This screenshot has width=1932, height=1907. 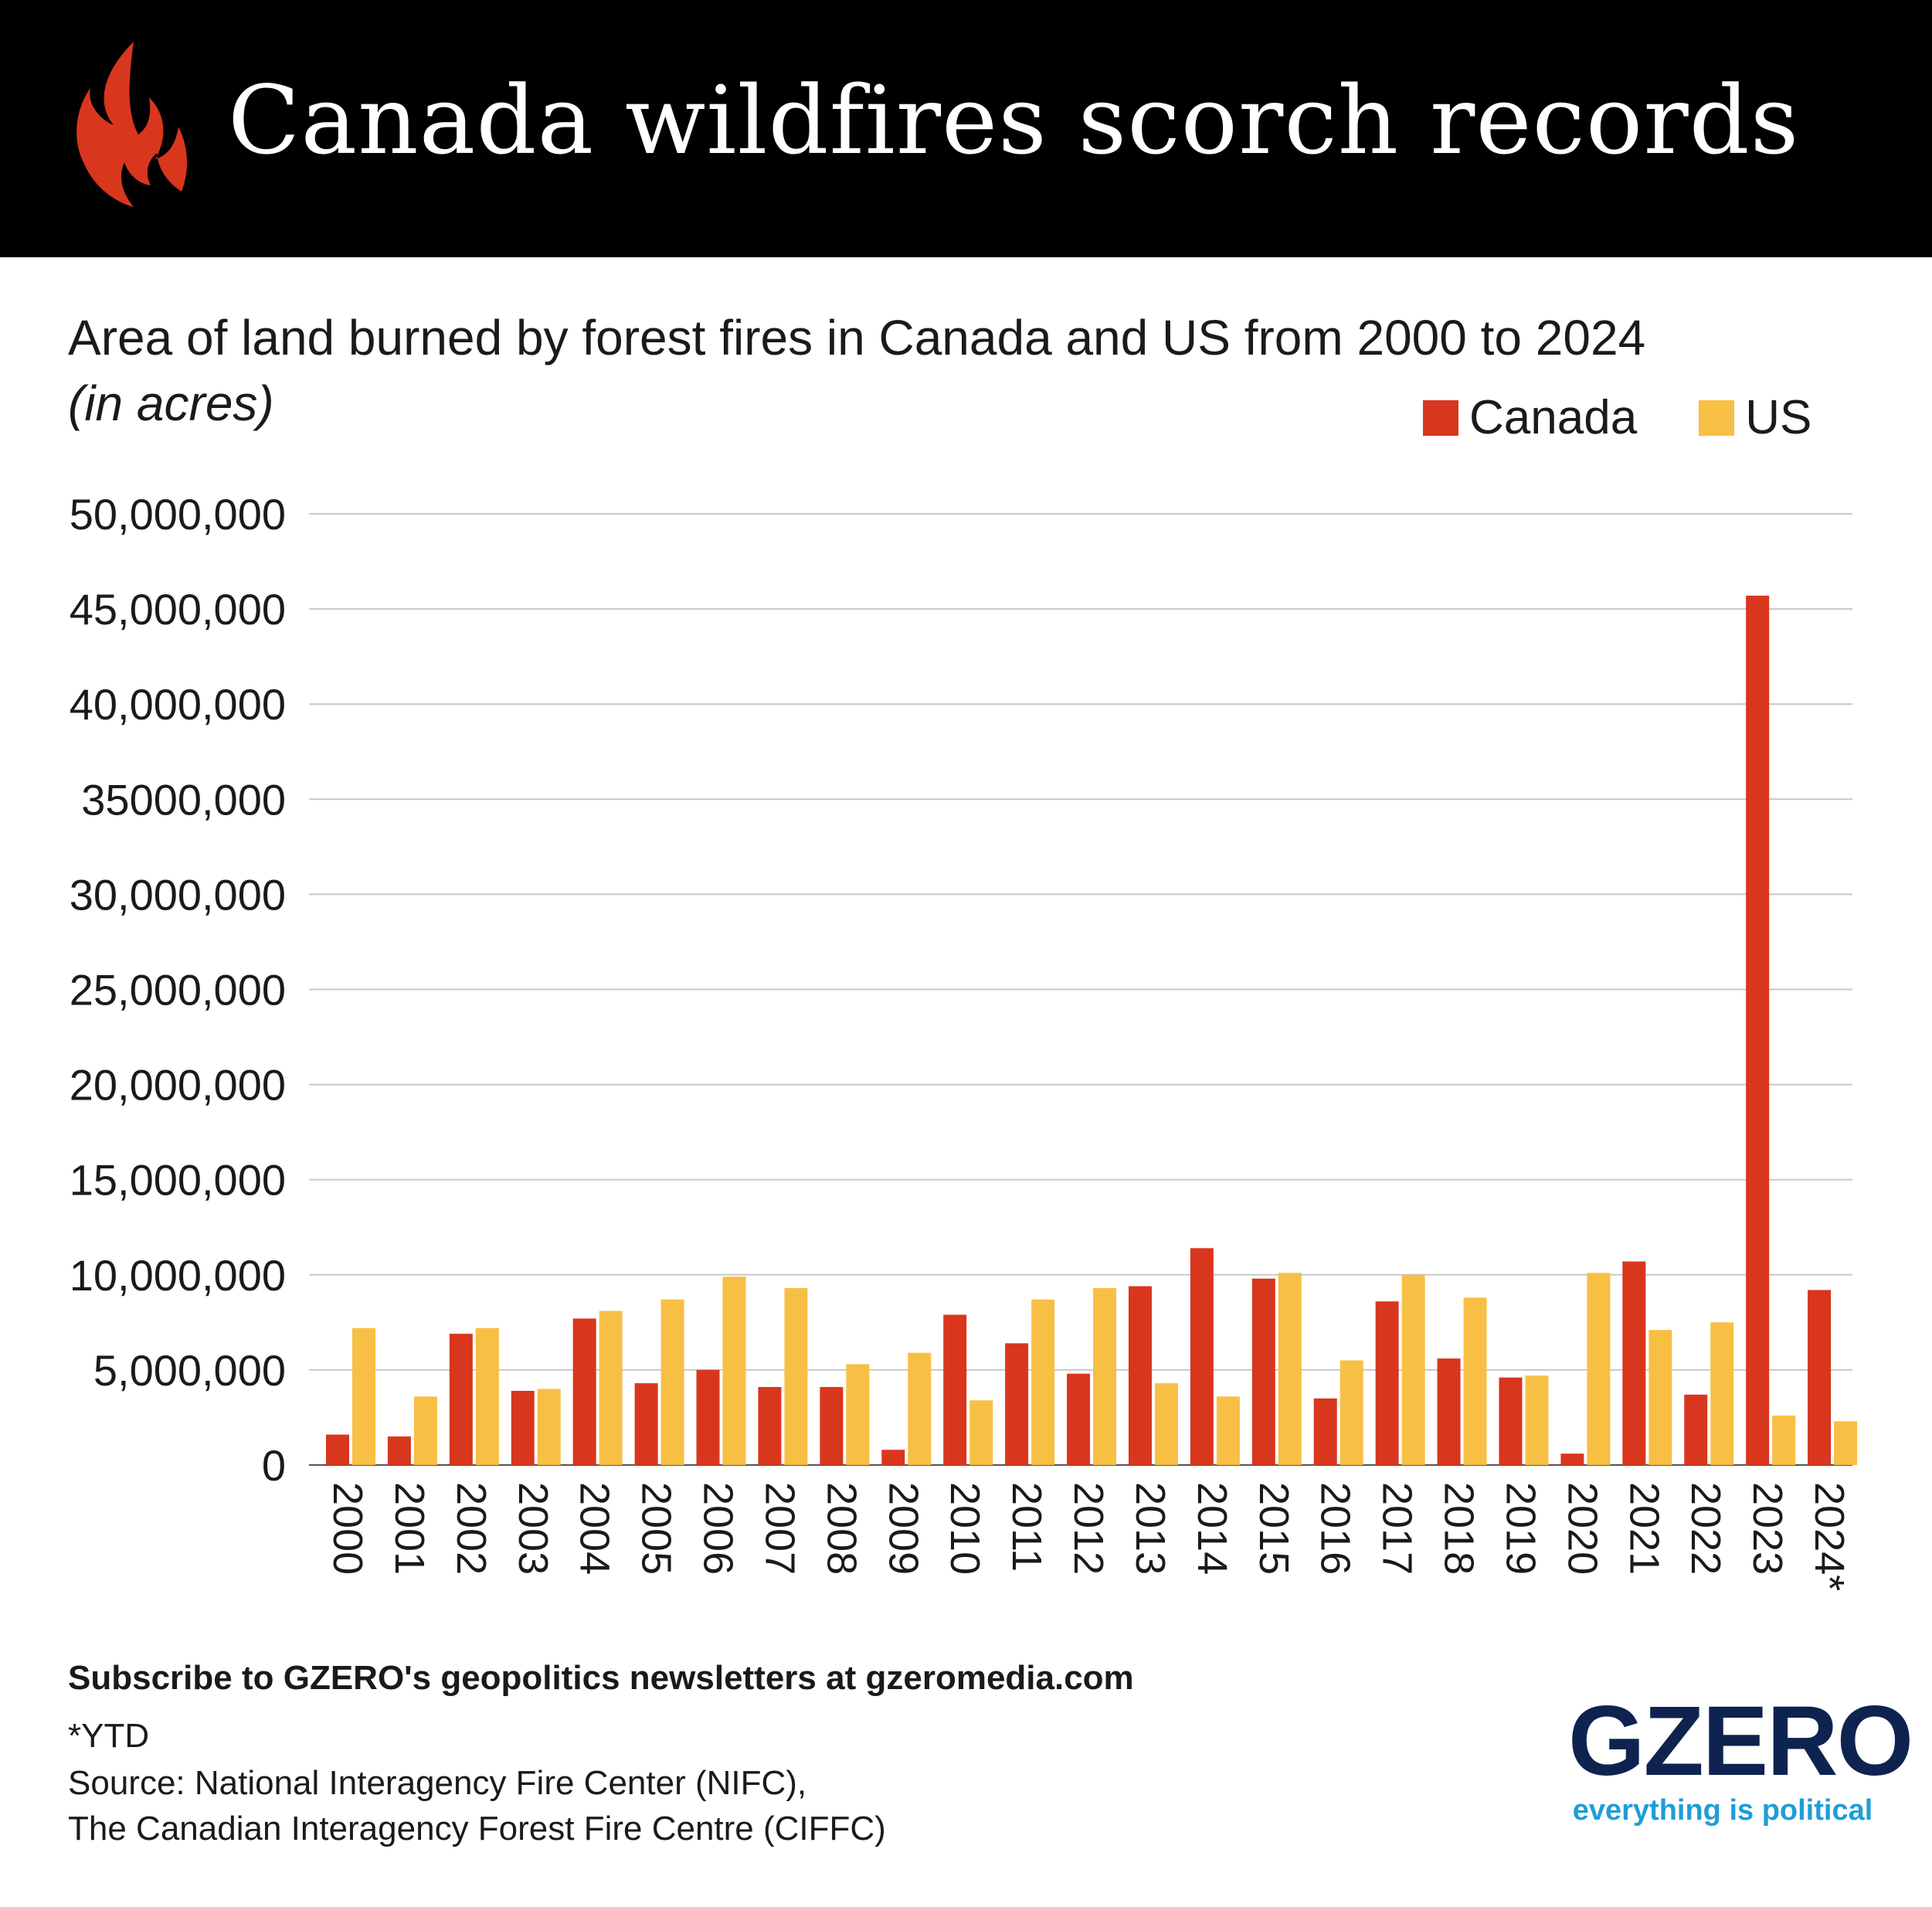 I want to click on legend-label-us: US, so click(x=1779, y=417).